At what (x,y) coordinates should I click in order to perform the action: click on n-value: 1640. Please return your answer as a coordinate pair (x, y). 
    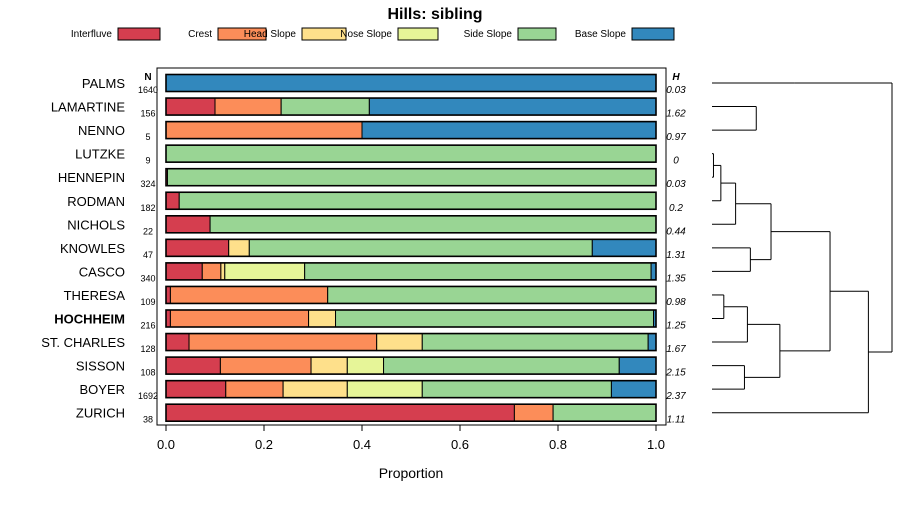
    Looking at the image, I should click on (148, 90).